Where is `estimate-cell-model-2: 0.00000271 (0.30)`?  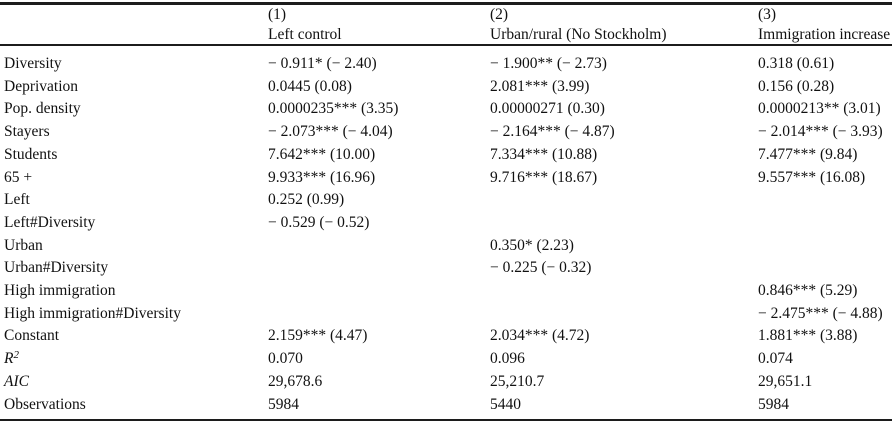 estimate-cell-model-2: 0.00000271 (0.30) is located at coordinates (547, 109).